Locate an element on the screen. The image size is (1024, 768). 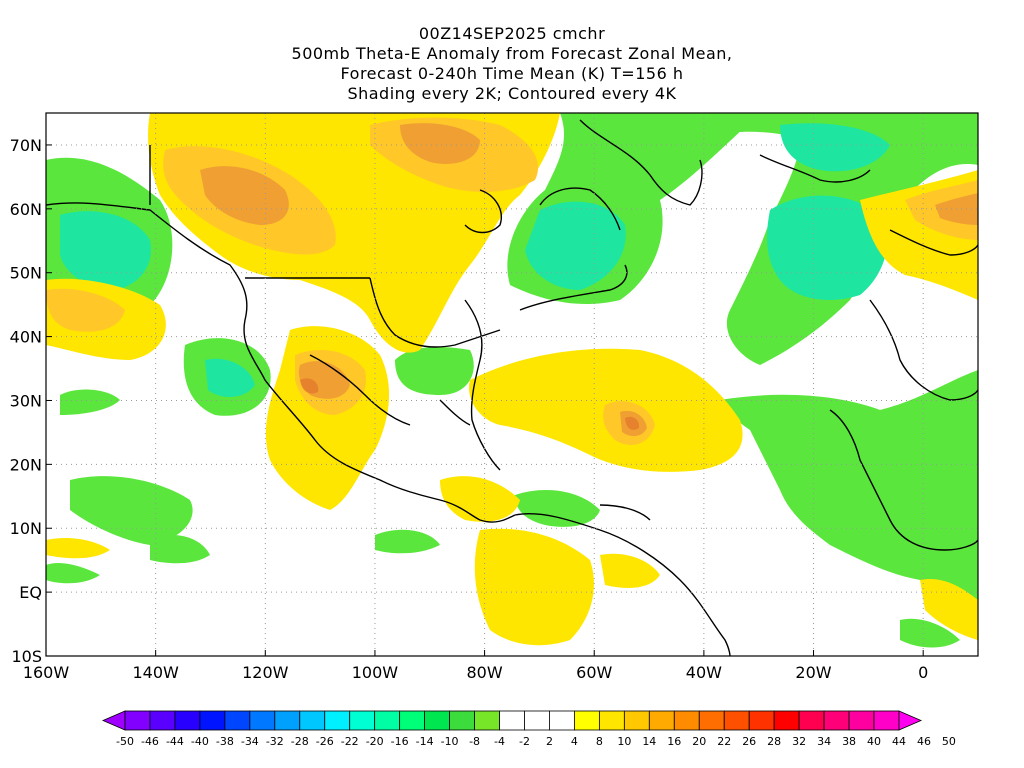
colorbar-low-arrow is located at coordinates (113, 720).